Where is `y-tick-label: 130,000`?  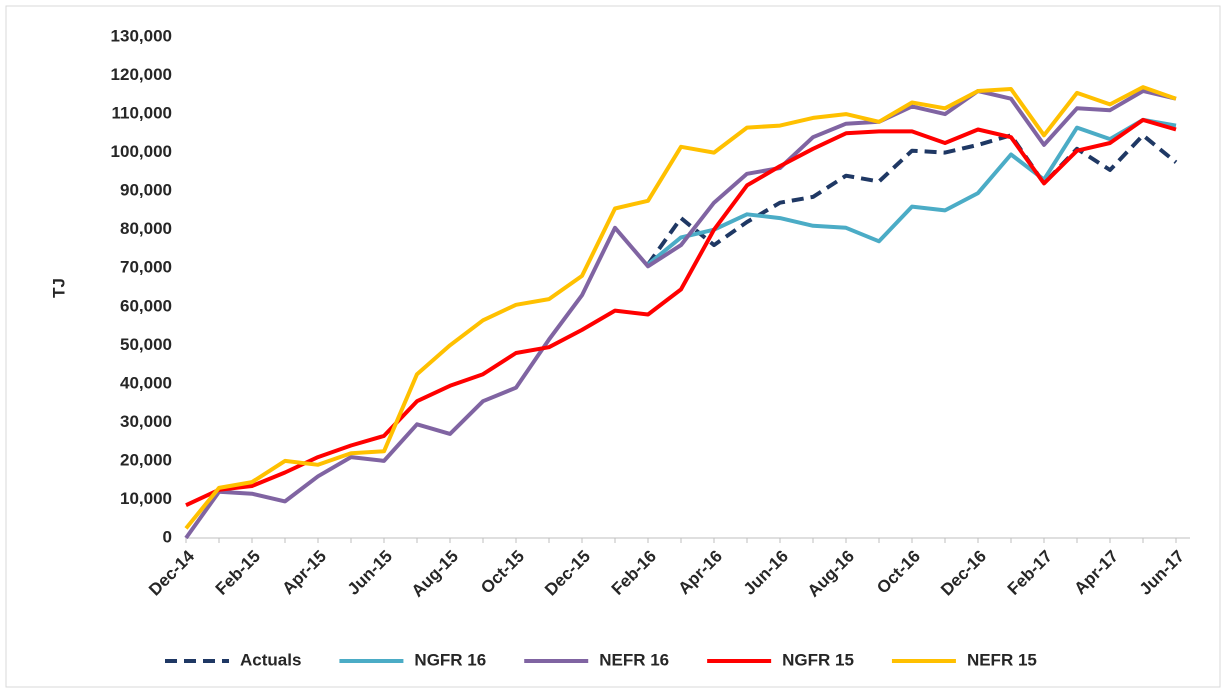
y-tick-label: 130,000 is located at coordinates (141, 35).